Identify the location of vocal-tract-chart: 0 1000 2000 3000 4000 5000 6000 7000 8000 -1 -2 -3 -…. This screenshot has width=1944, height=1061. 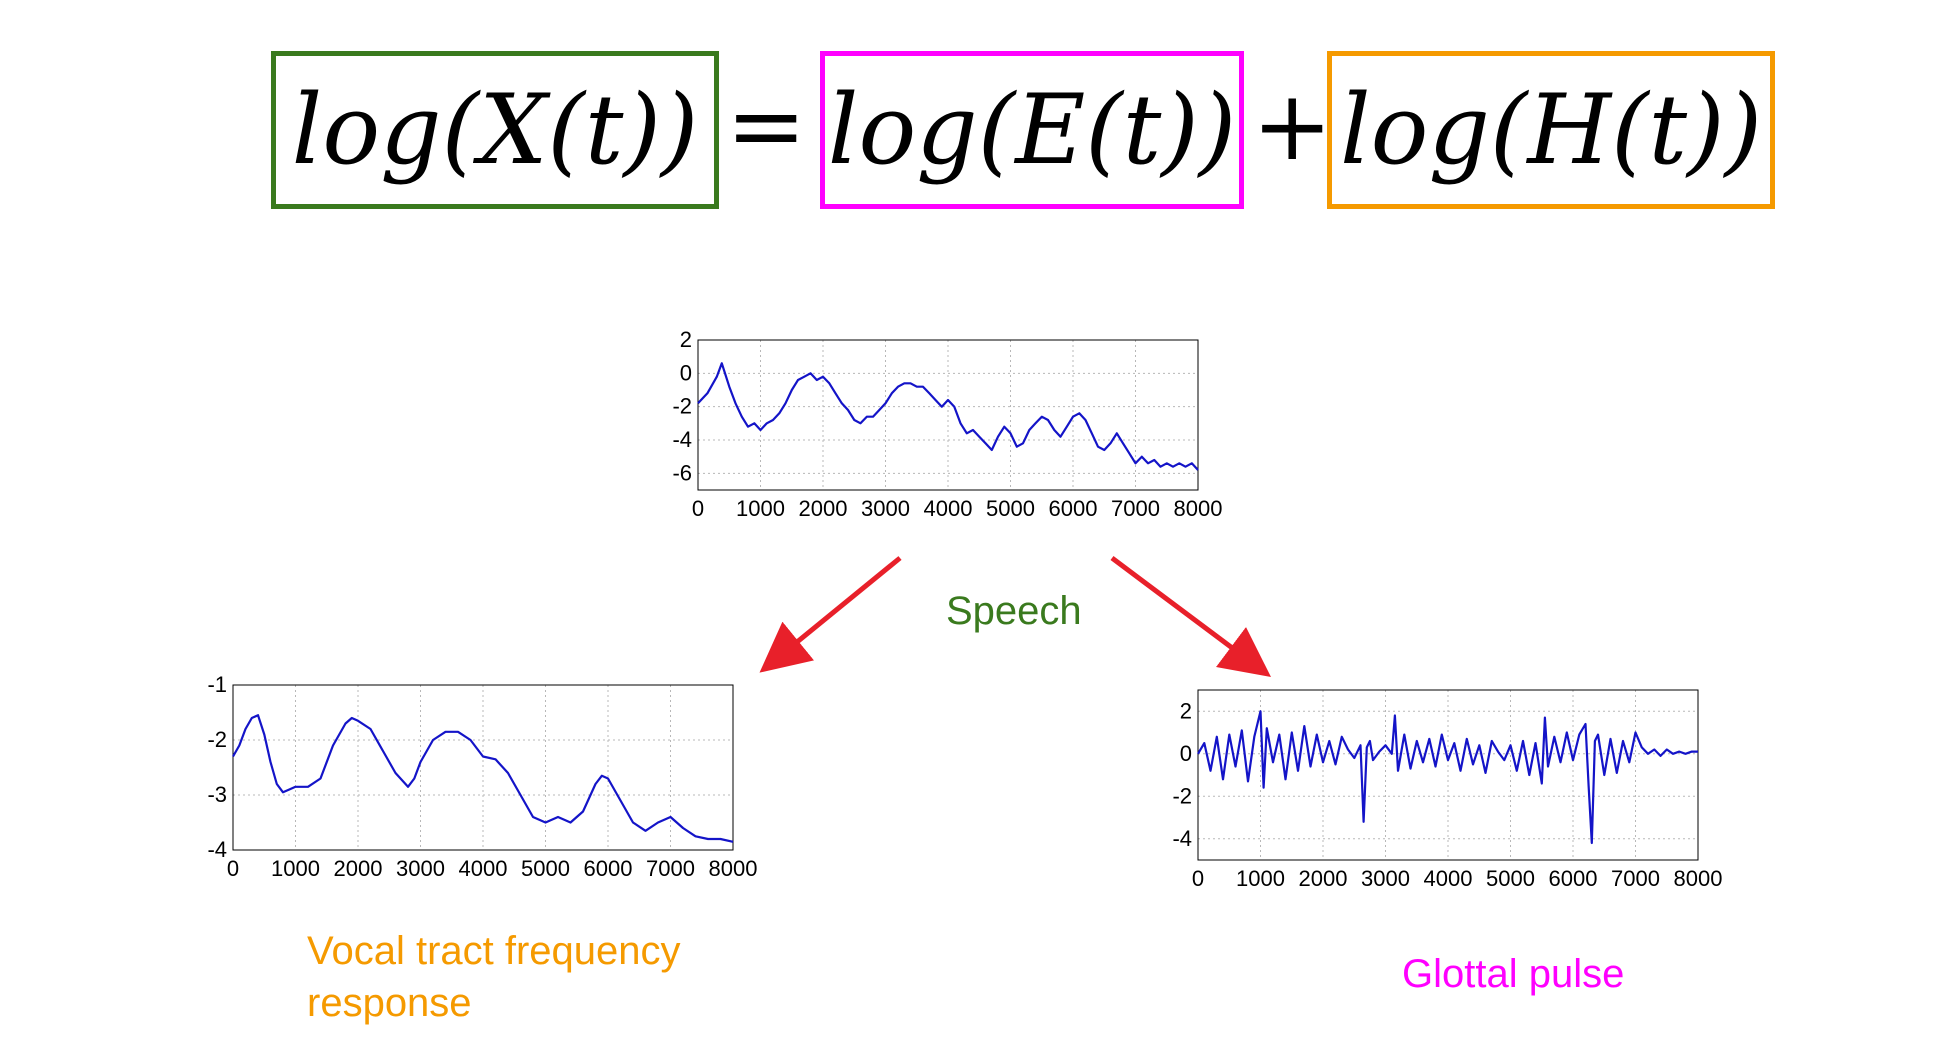
(482, 776).